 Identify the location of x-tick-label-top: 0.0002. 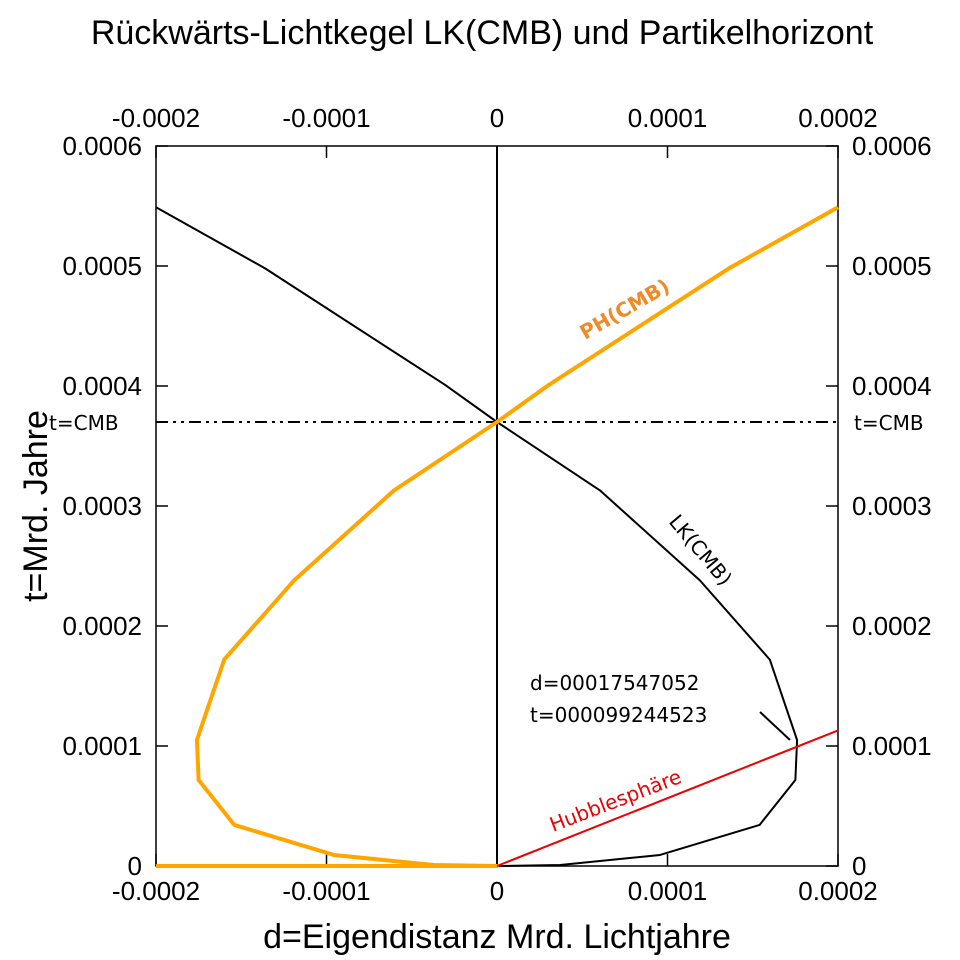
(838, 118).